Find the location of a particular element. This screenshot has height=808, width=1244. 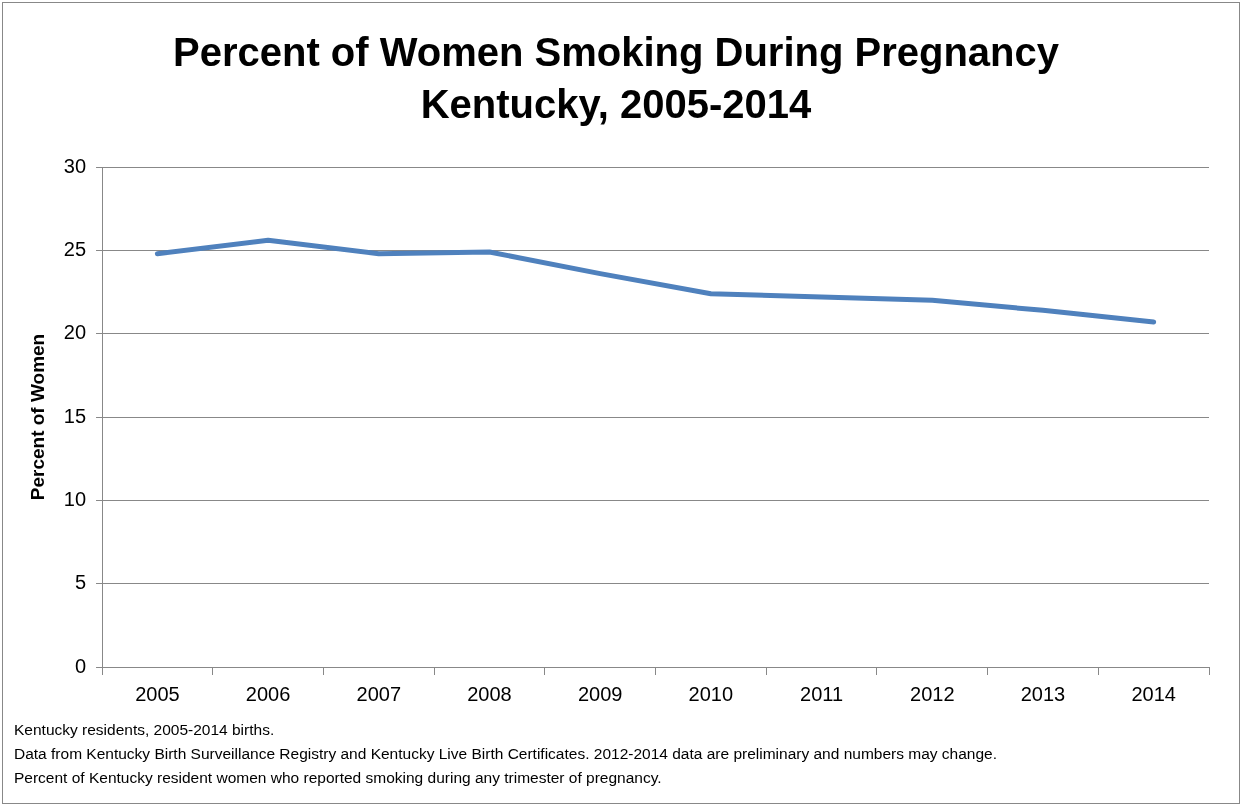

x-tick-label: 2012 is located at coordinates (932, 693).